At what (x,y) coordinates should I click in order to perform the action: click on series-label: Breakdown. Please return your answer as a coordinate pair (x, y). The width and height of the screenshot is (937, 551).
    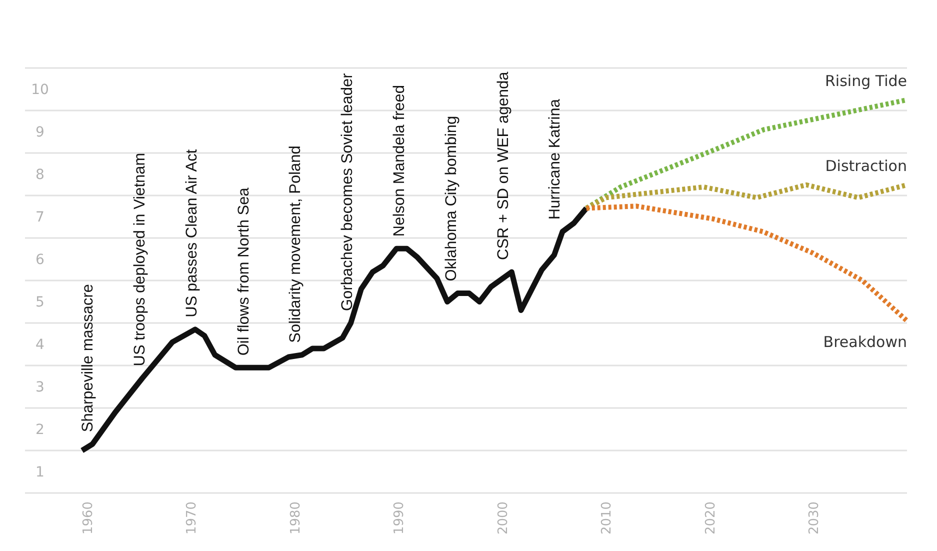
    Looking at the image, I should click on (865, 341).